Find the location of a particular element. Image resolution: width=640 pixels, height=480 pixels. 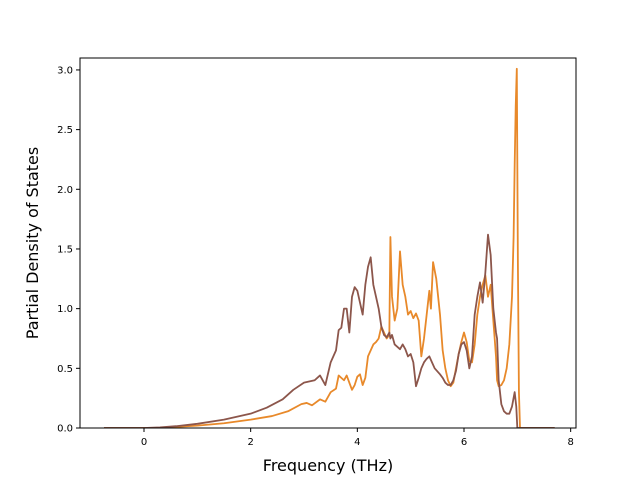

x-axis-ticks: 0 2 4 6 8 is located at coordinates (357, 438).